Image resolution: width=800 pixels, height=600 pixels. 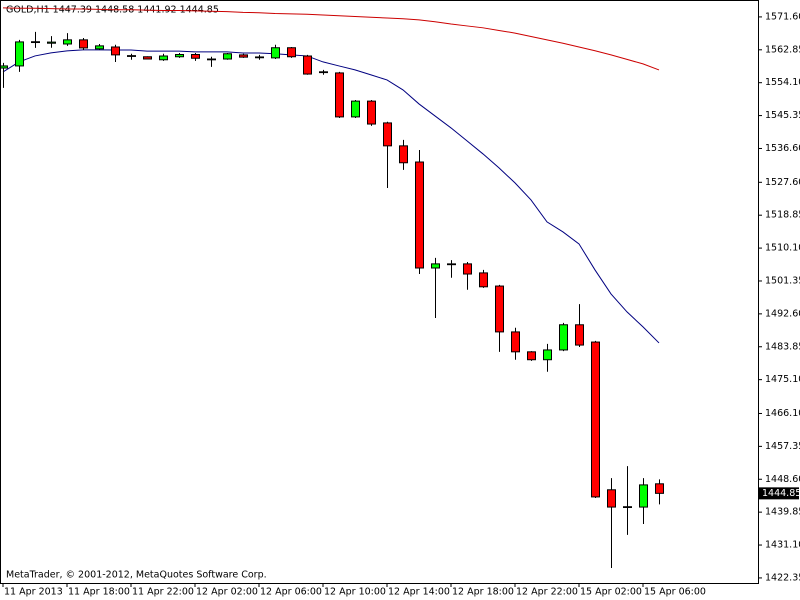 I want to click on y-tick-label: 1422.35, so click(x=782, y=577).